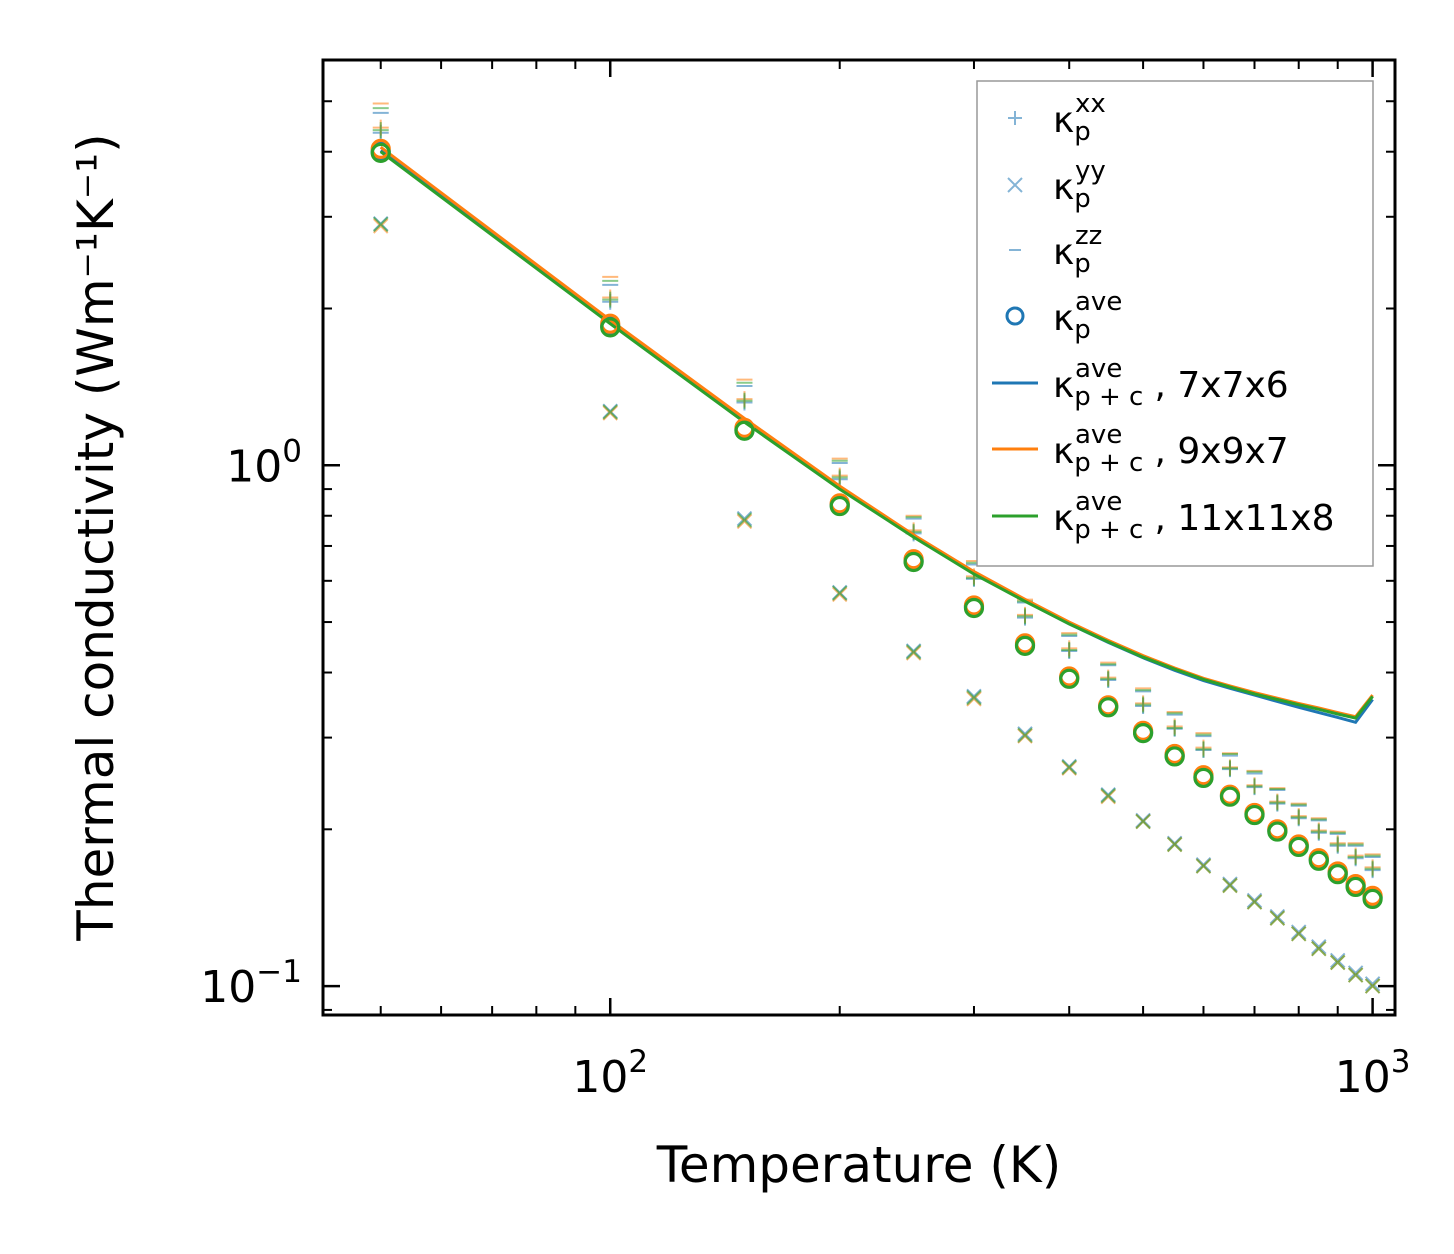 Image resolution: width=1454 pixels, height=1254 pixels. What do you see at coordinates (1140, 449) in the screenshot?
I see `legend-entry: κp + cave , 9x9x7` at bounding box center [1140, 449].